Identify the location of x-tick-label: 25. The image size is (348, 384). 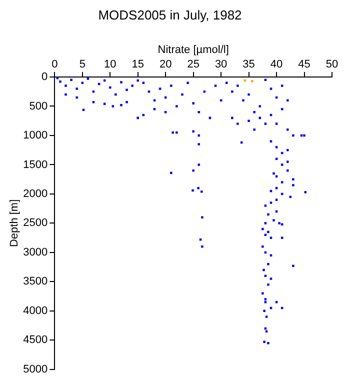
(193, 64).